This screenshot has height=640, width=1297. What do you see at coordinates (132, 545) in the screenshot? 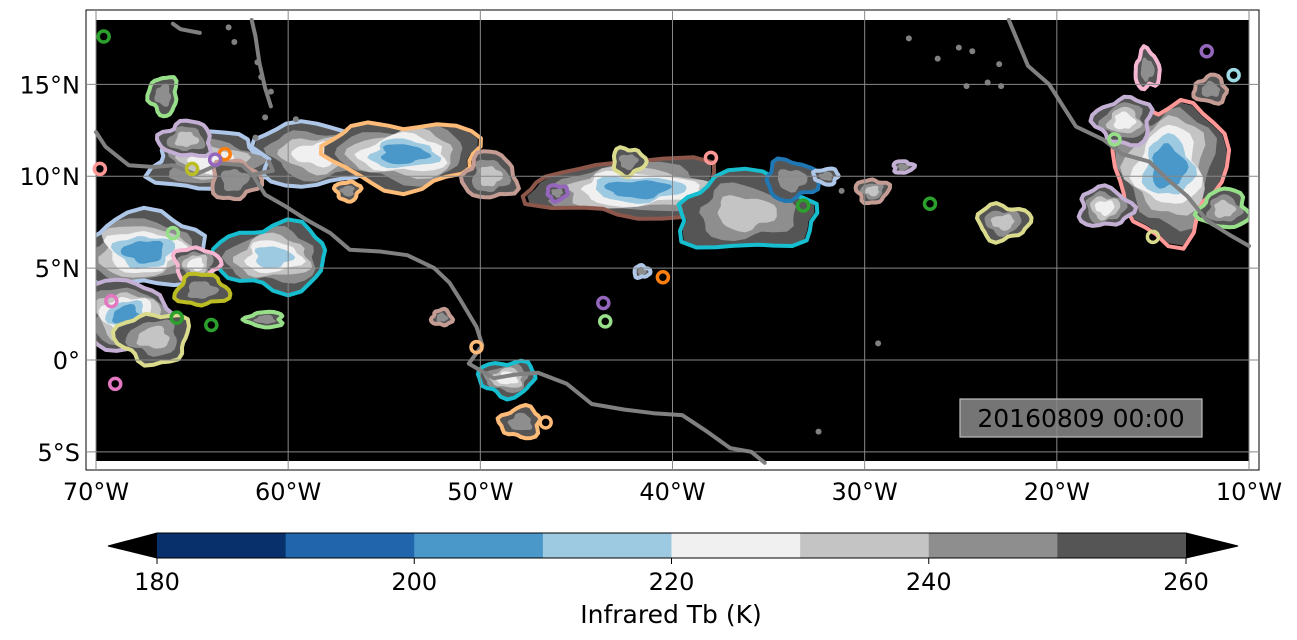
I see `colorbar-under-arrow` at bounding box center [132, 545].